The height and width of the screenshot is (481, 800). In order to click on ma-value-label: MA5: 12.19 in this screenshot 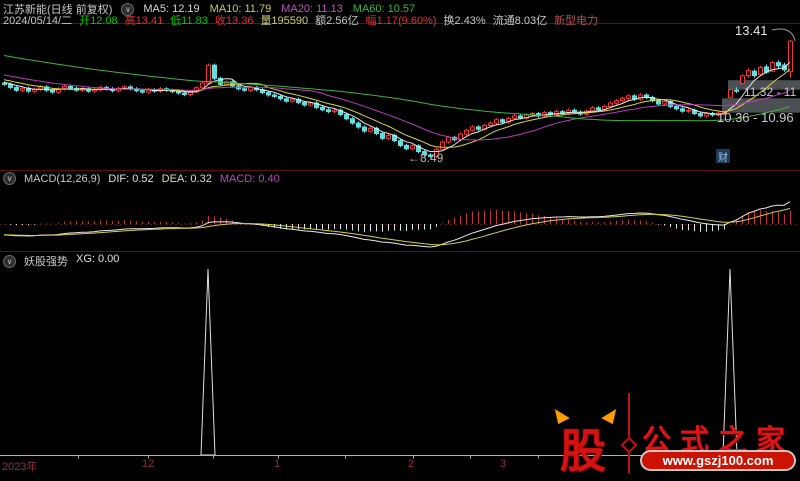, I will do `click(171, 9)`.